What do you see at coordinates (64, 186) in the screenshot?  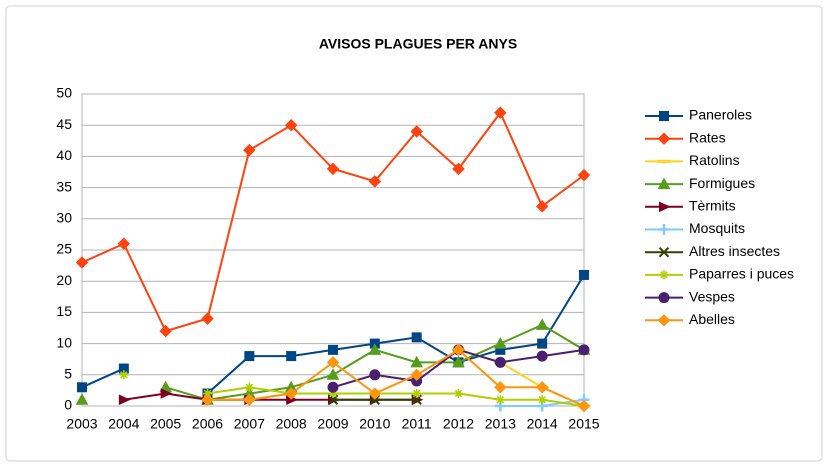 I see `y-tick-label: 35` at bounding box center [64, 186].